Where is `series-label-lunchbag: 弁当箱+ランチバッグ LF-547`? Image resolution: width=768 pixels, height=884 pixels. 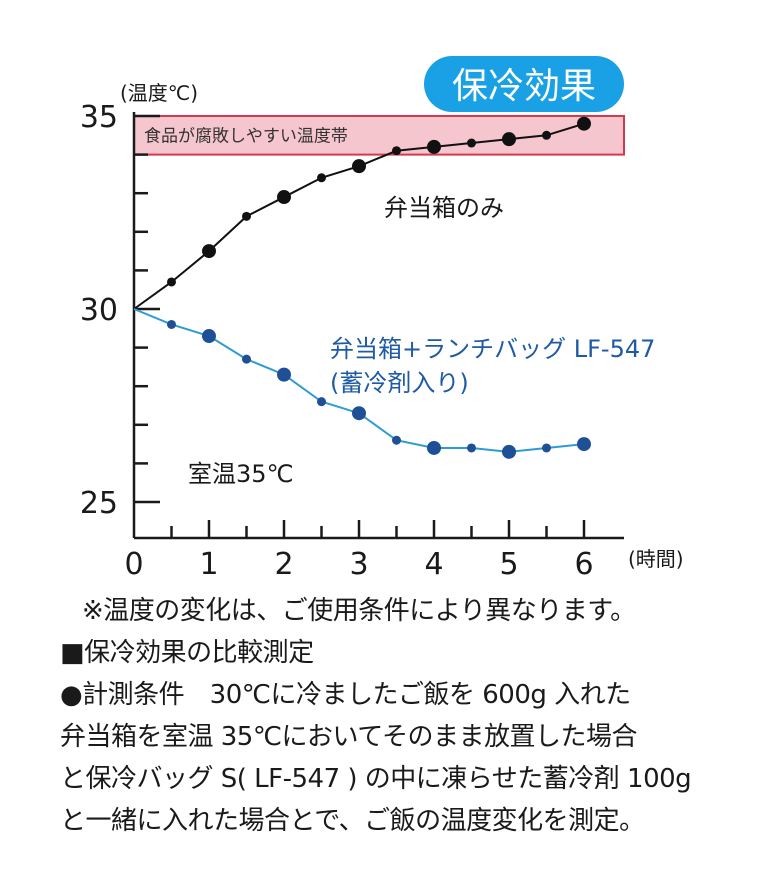
series-label-lunchbag: 弁当箱+ランチバッグ LF-547 is located at coordinates (492, 349).